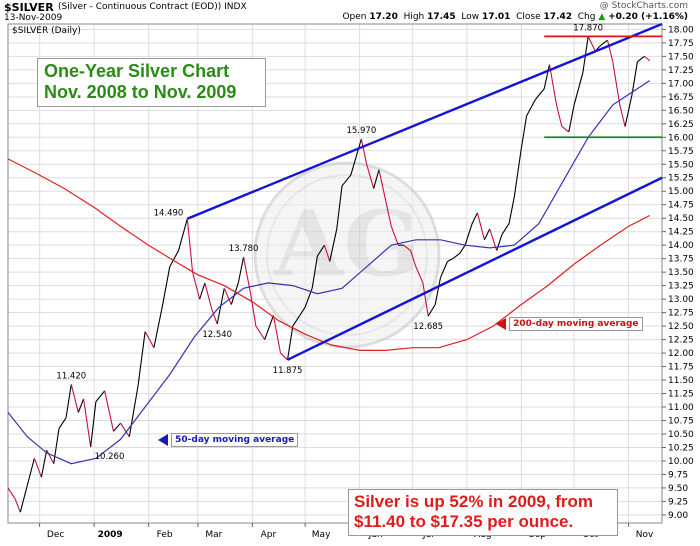 The height and width of the screenshot is (546, 700). I want to click on y-tick-label: 13.75, so click(681, 260).